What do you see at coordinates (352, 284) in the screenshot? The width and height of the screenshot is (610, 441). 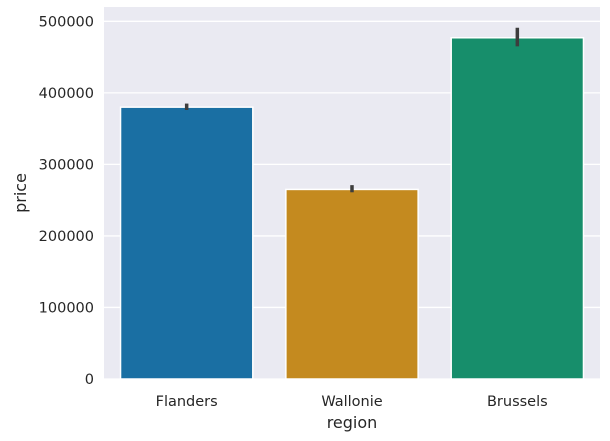 I see `bar-wallonie` at bounding box center [352, 284].